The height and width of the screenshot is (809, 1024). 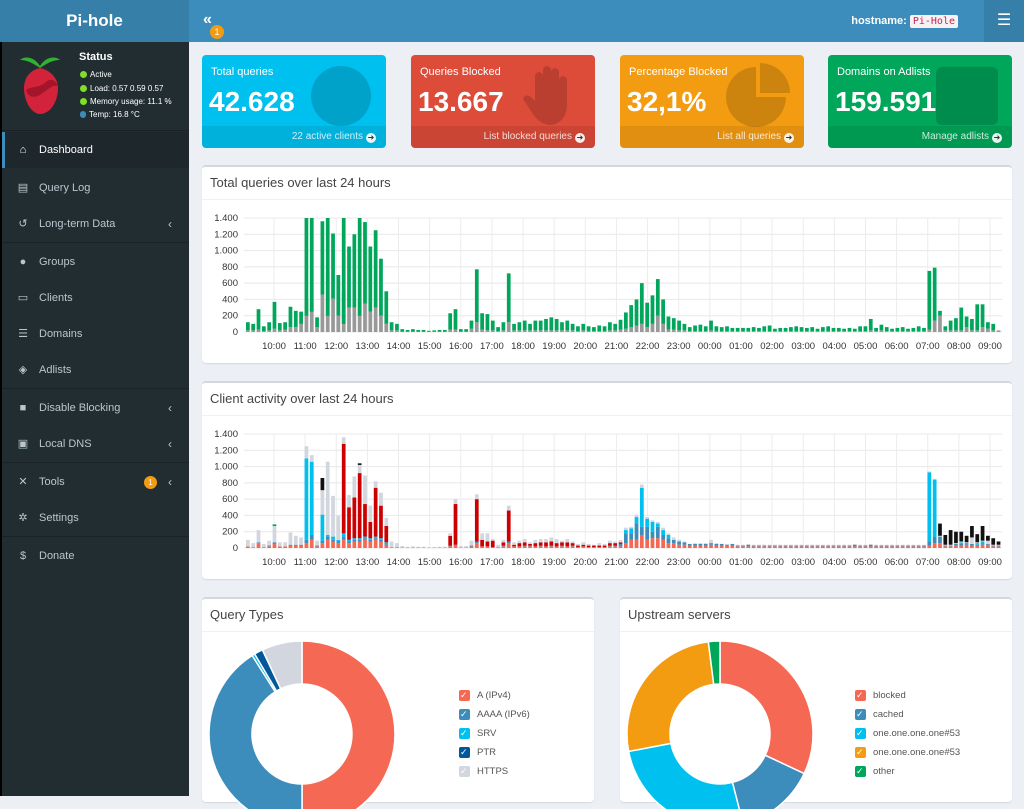 What do you see at coordinates (95, 334) in the screenshot?
I see `nav-domains: ☰Domains` at bounding box center [95, 334].